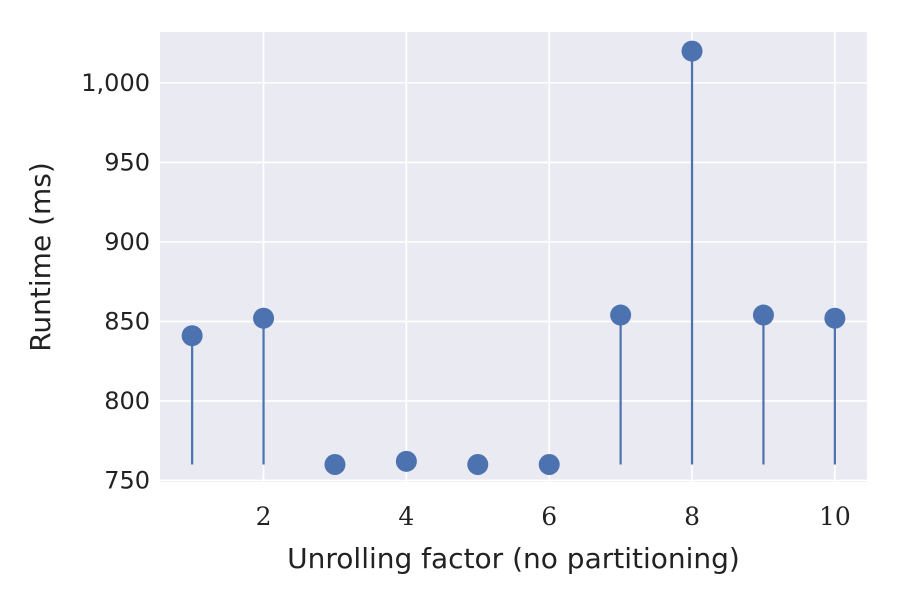 The height and width of the screenshot is (600, 900). What do you see at coordinates (127, 321) in the screenshot?
I see `y-tick-label: 850` at bounding box center [127, 321].